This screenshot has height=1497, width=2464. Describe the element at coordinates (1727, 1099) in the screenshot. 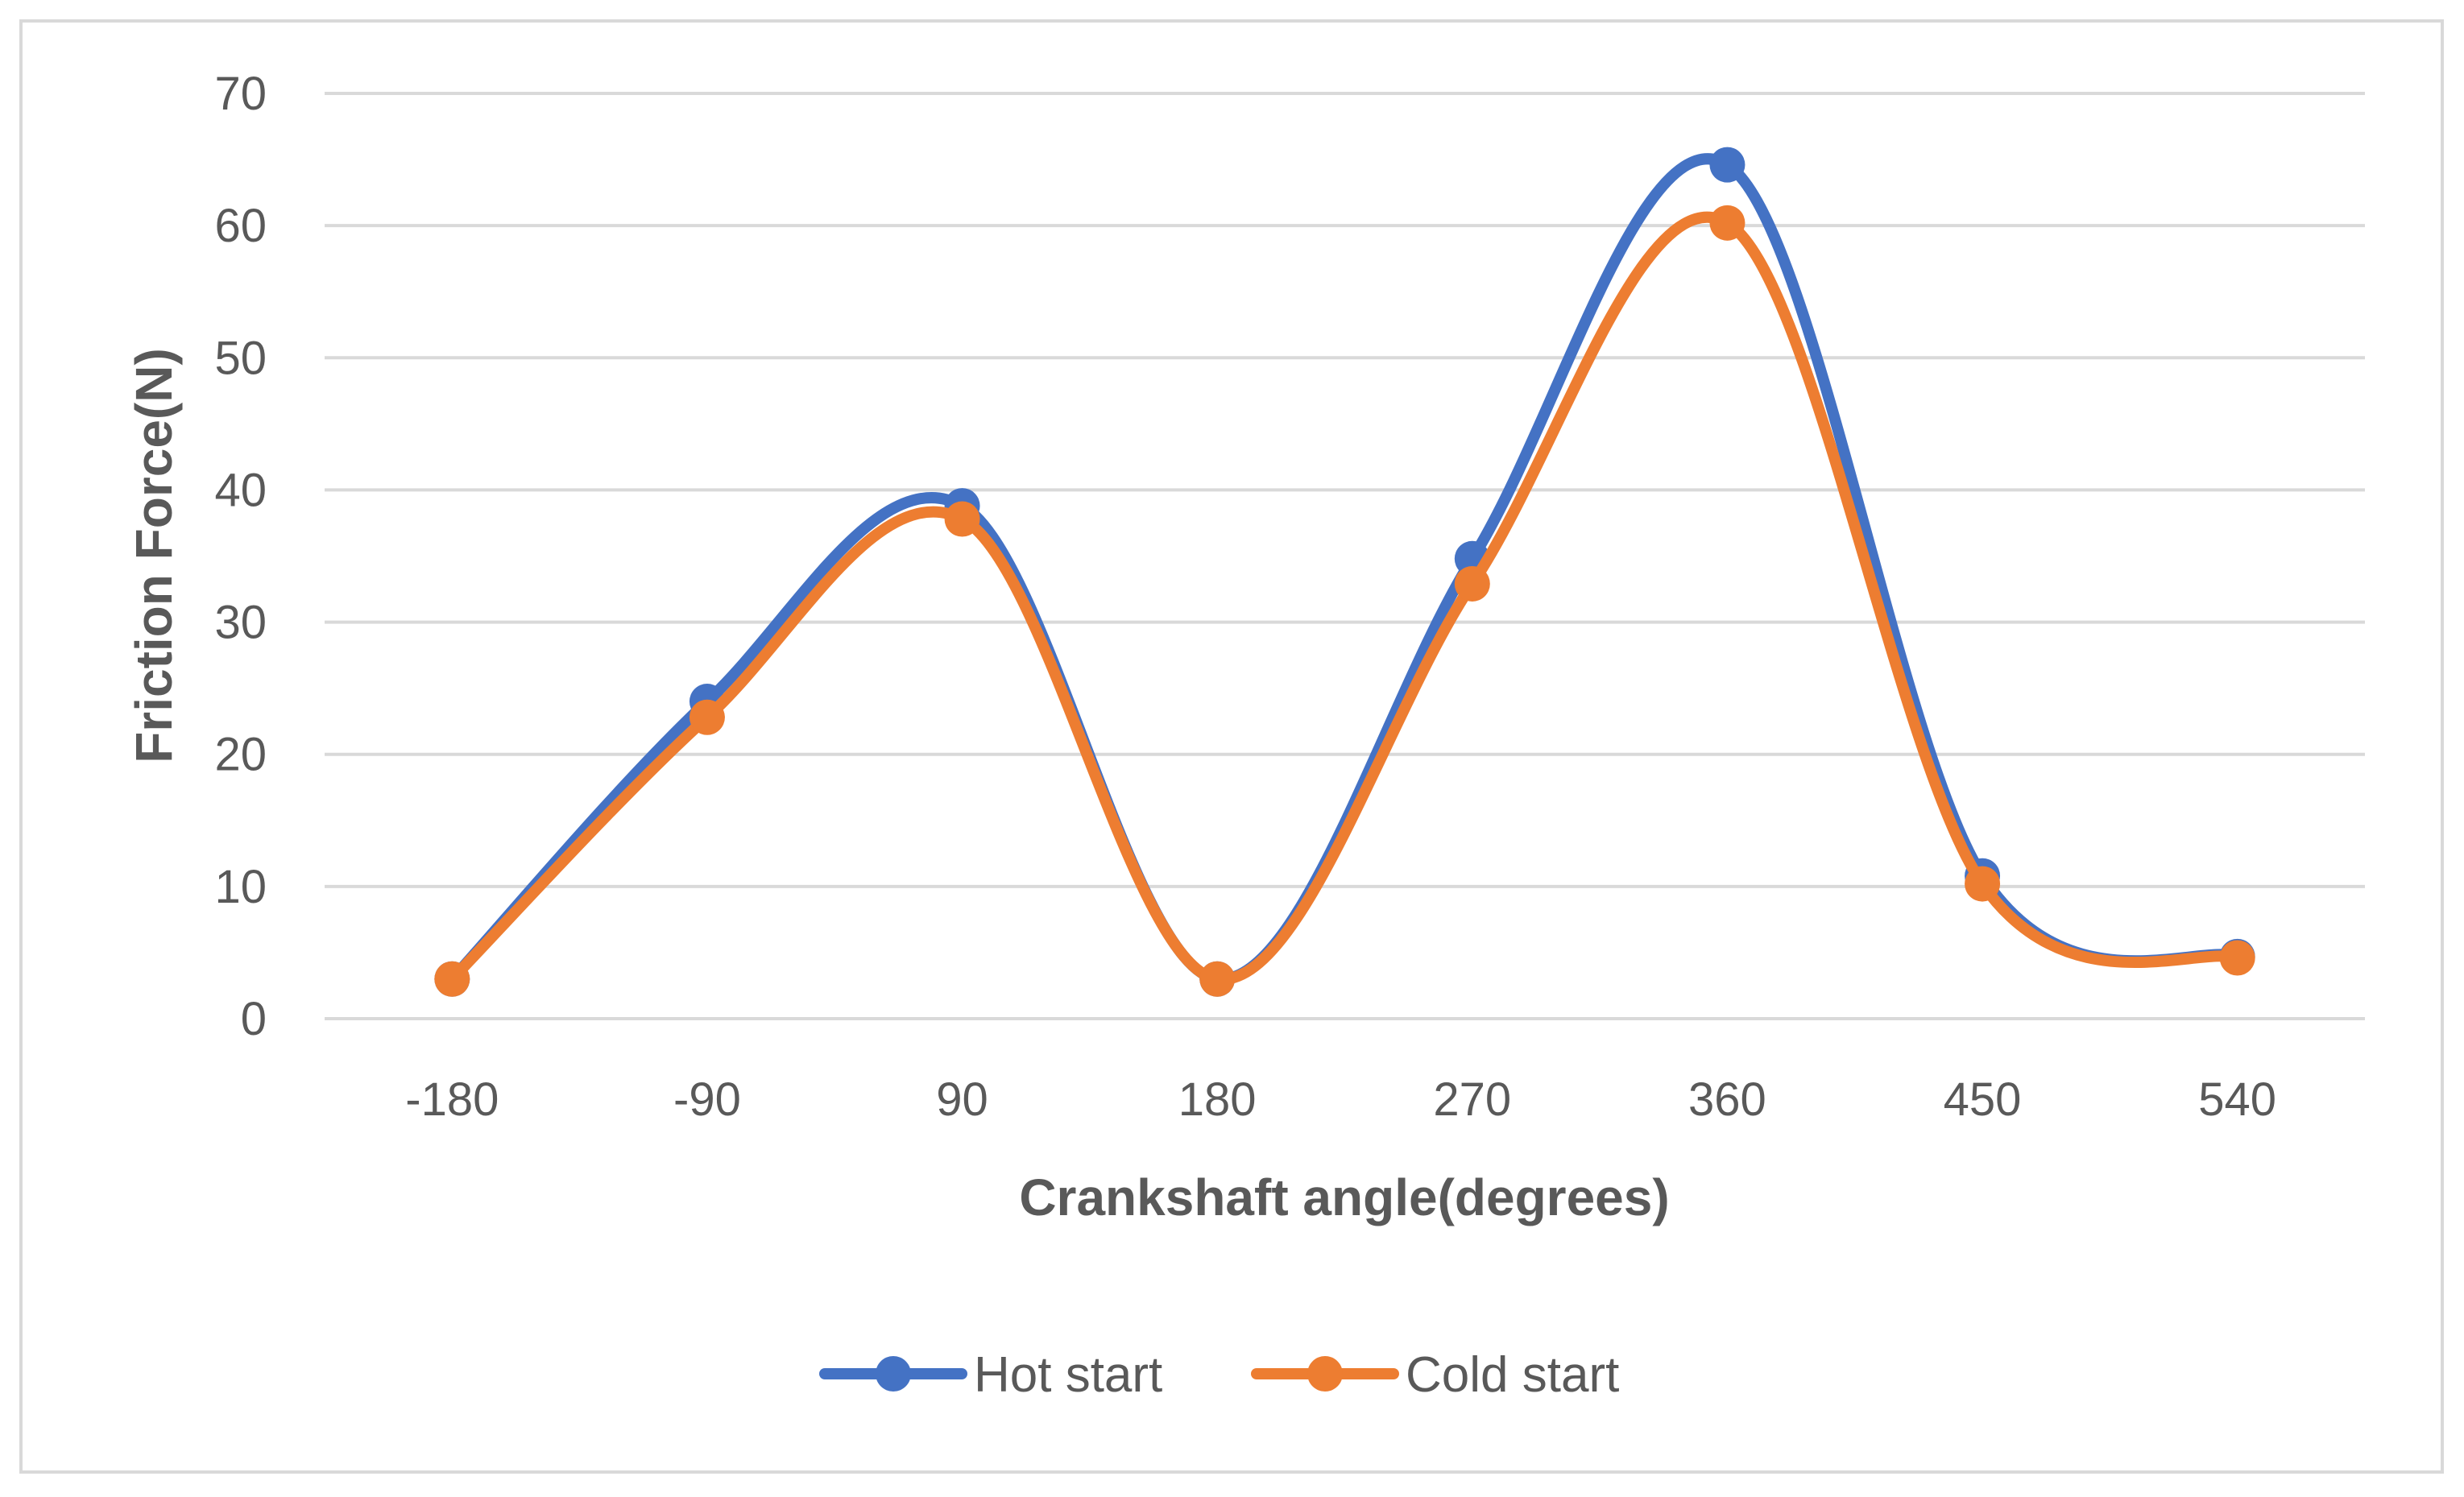

I see `x-tick-label: 360` at that location.